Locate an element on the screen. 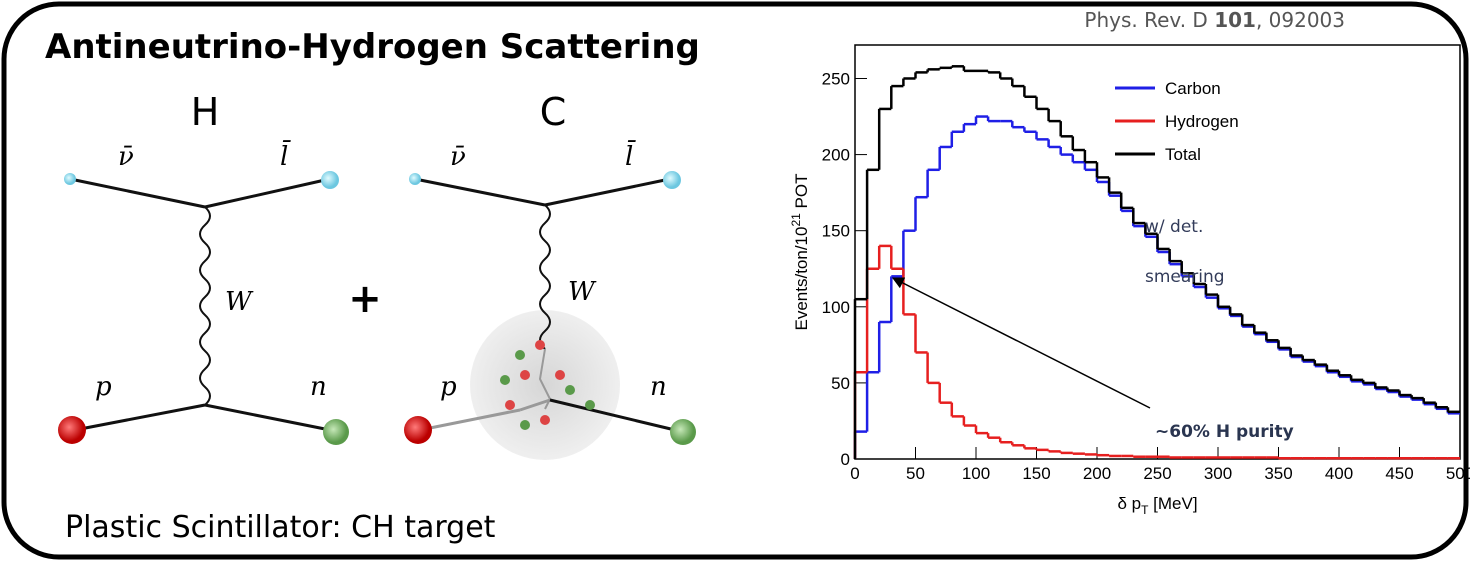 The image size is (1470, 563). x-tick-label: 250 is located at coordinates (1157, 473).